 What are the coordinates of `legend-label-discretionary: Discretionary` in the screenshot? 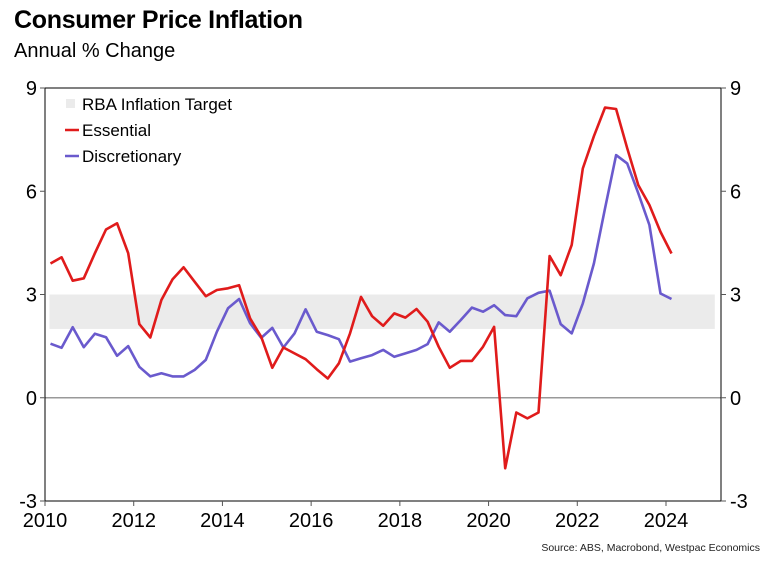 It's located at (132, 156).